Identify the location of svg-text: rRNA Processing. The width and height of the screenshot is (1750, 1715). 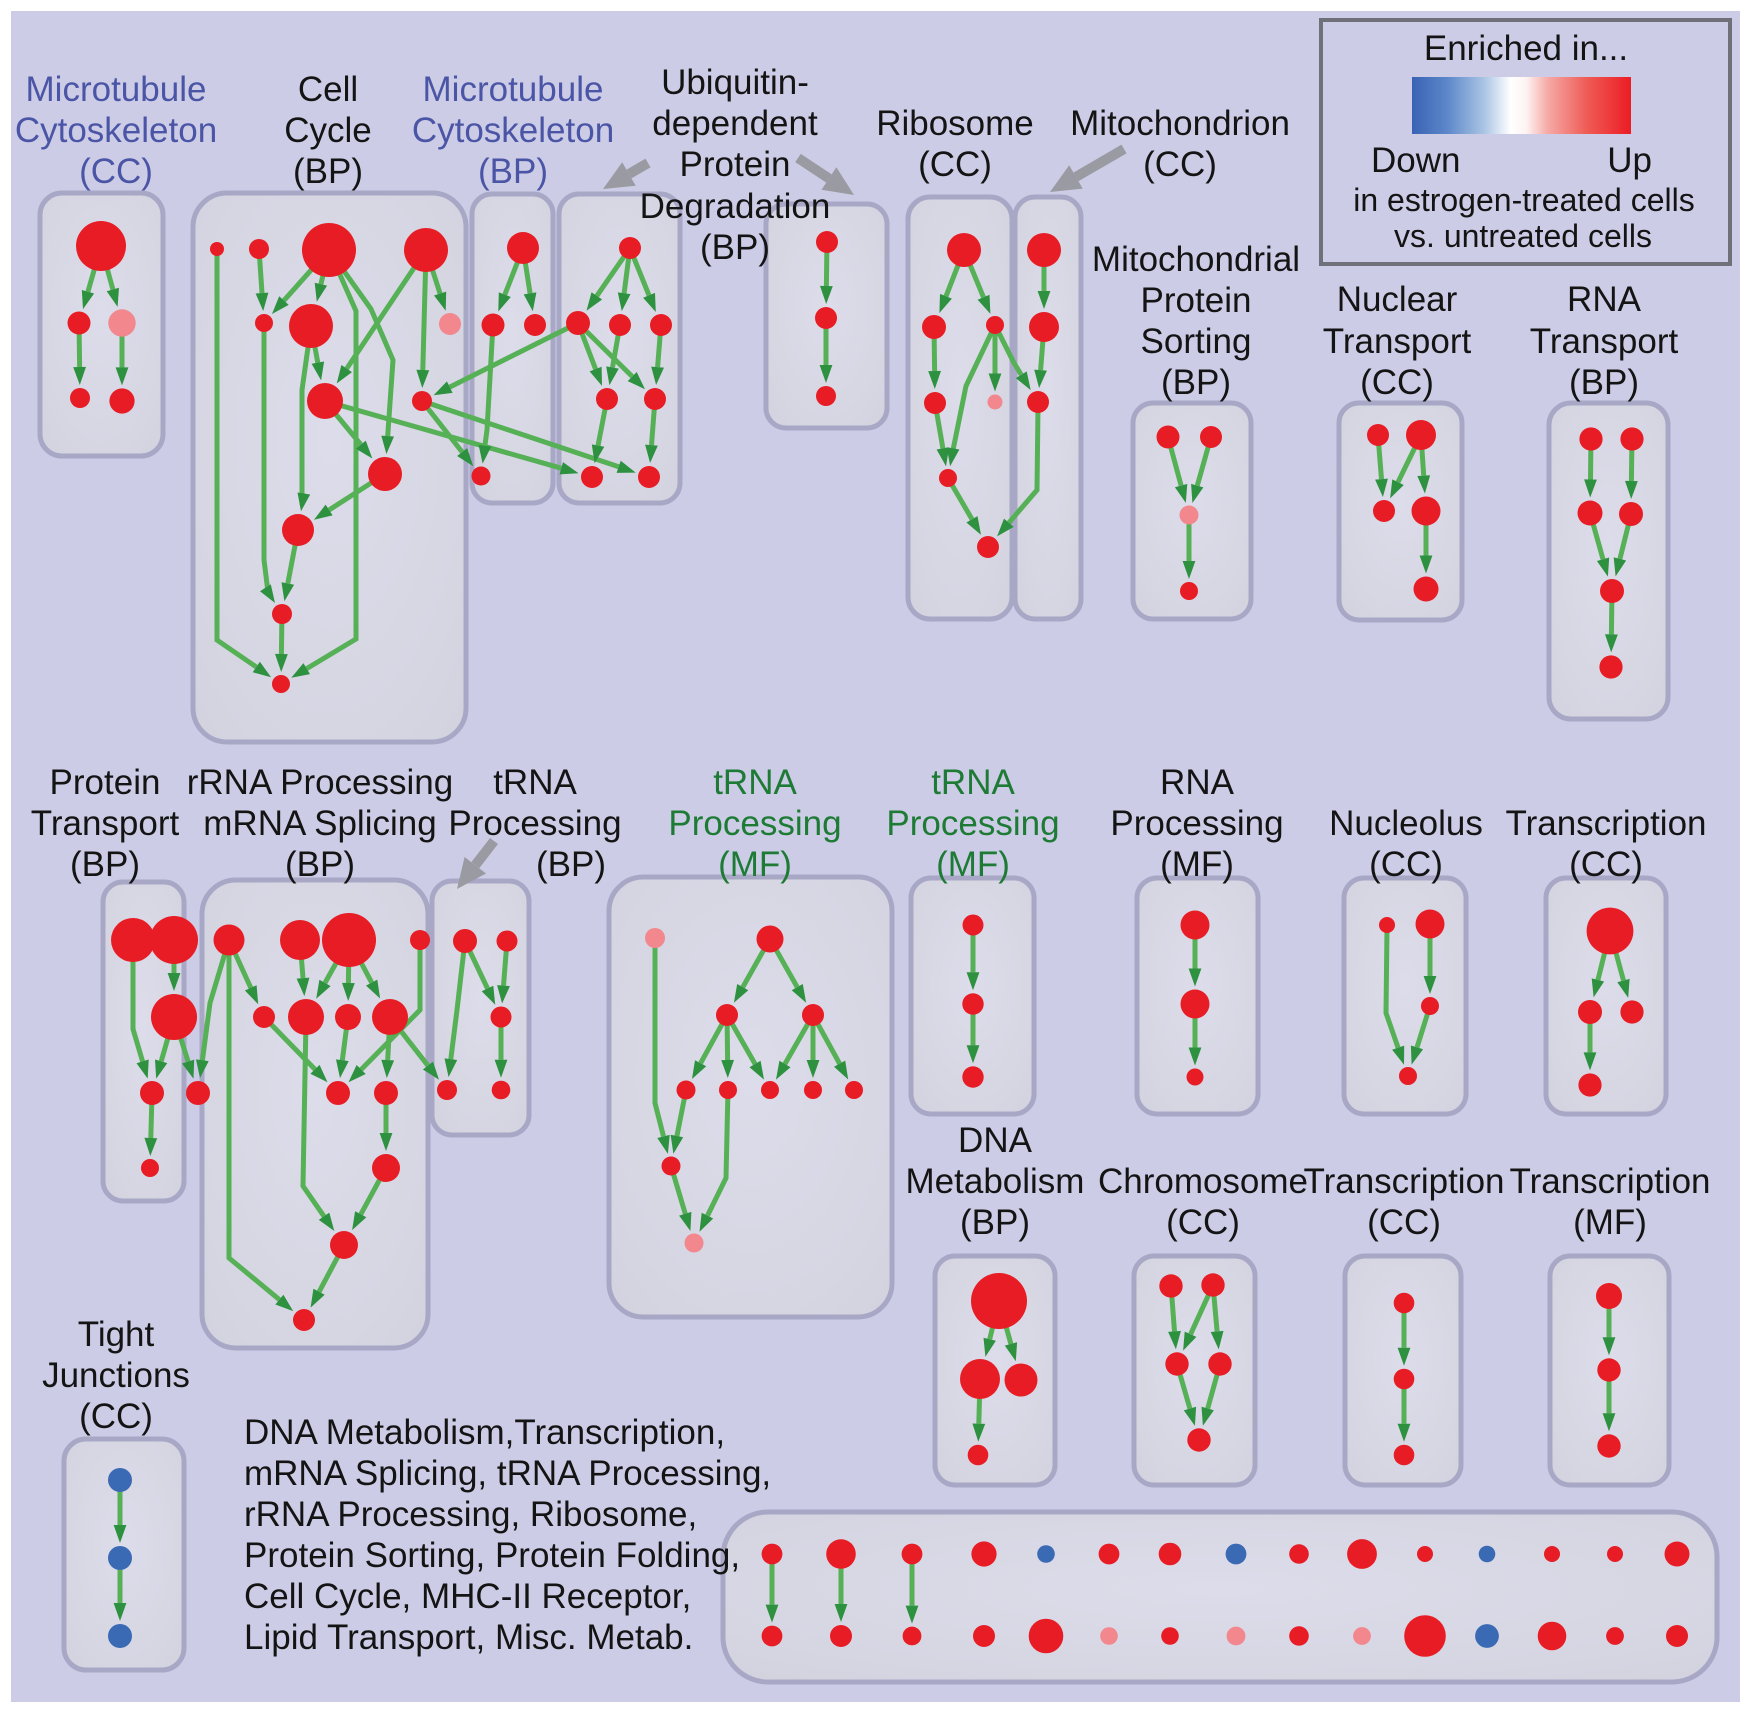
(320, 782).